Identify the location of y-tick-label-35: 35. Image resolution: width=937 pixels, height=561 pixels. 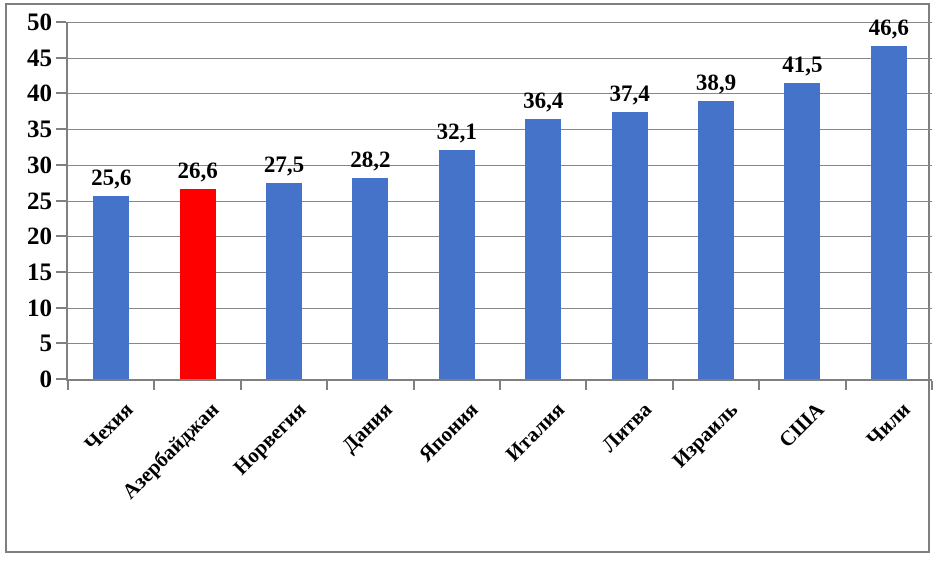
(39, 130).